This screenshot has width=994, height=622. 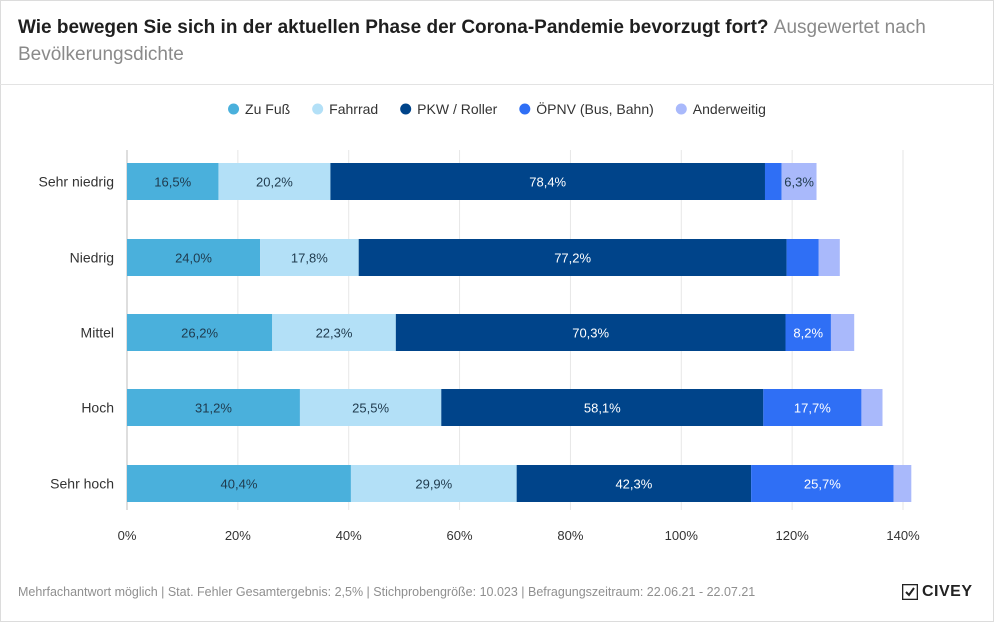 I want to click on data-label: 16,5%, so click(x=172, y=182).